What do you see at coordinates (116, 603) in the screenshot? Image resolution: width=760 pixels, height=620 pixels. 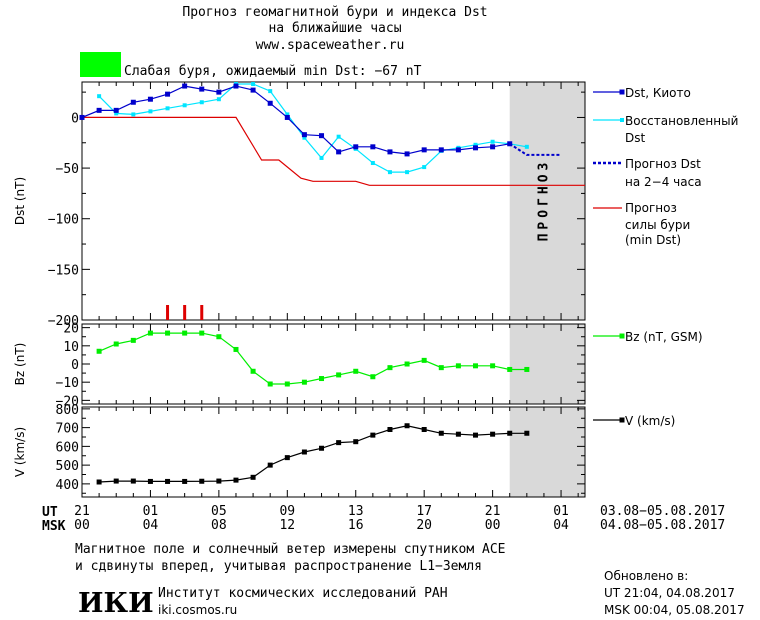 I see `iki-logo: ИКИ` at bounding box center [116, 603].